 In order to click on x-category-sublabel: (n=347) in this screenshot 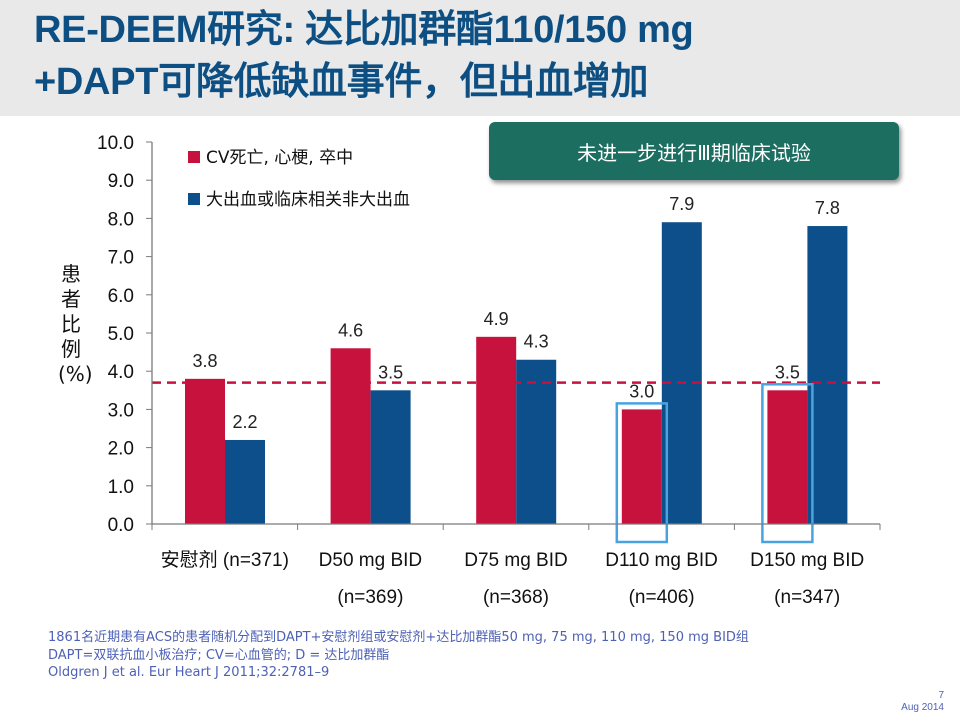, I will do `click(807, 597)`.